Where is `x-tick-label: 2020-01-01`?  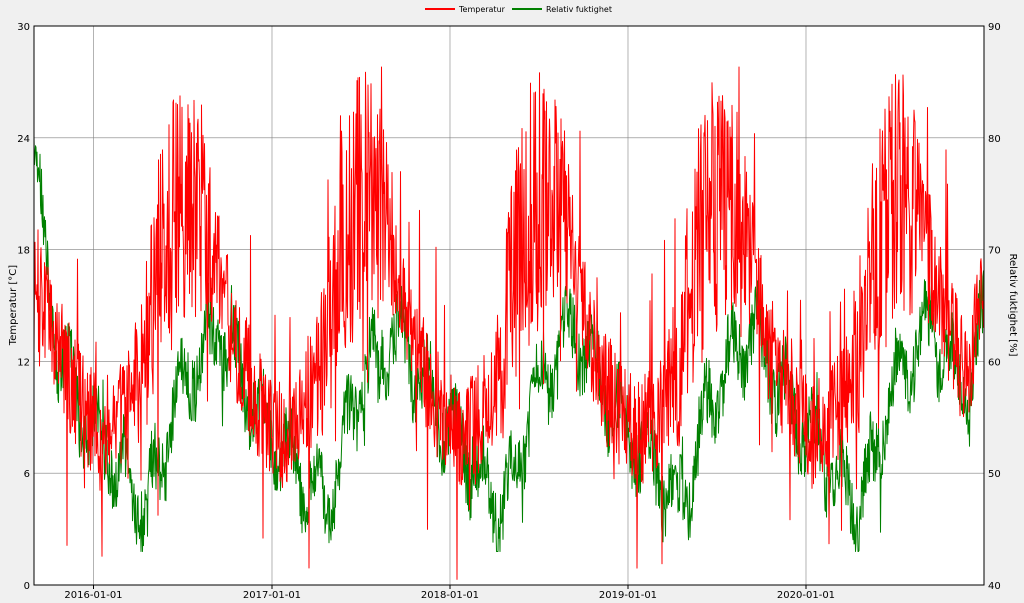
x-tick-label: 2020-01-01 is located at coordinates (806, 595).